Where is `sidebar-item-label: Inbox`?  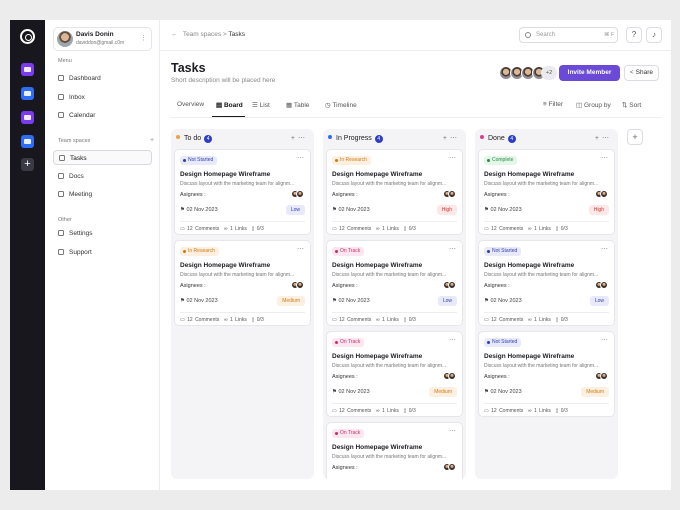 sidebar-item-label: Inbox is located at coordinates (77, 97).